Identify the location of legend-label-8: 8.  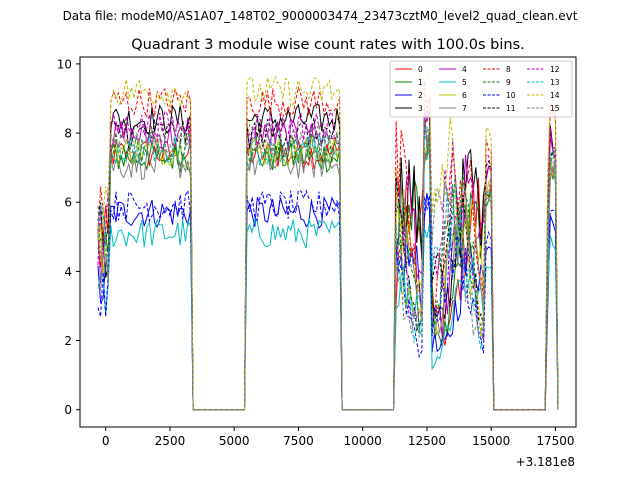
(508, 69).